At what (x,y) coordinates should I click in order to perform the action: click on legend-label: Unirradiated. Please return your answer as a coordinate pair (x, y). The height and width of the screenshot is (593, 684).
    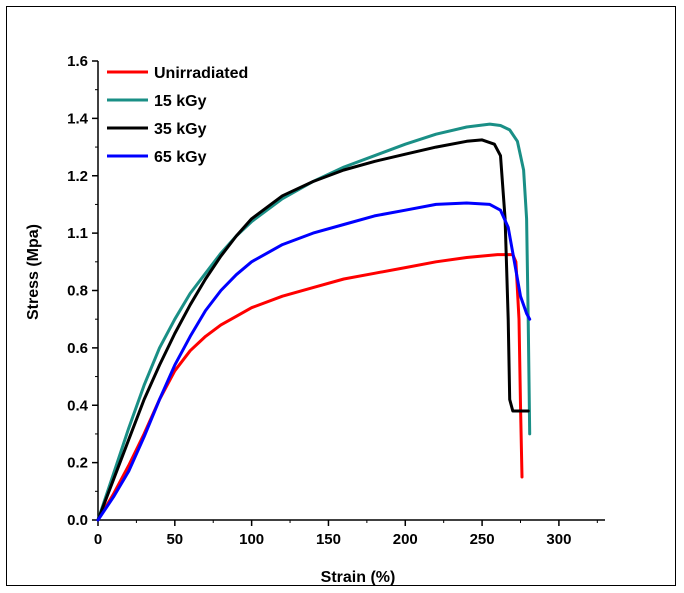
    Looking at the image, I should click on (201, 73).